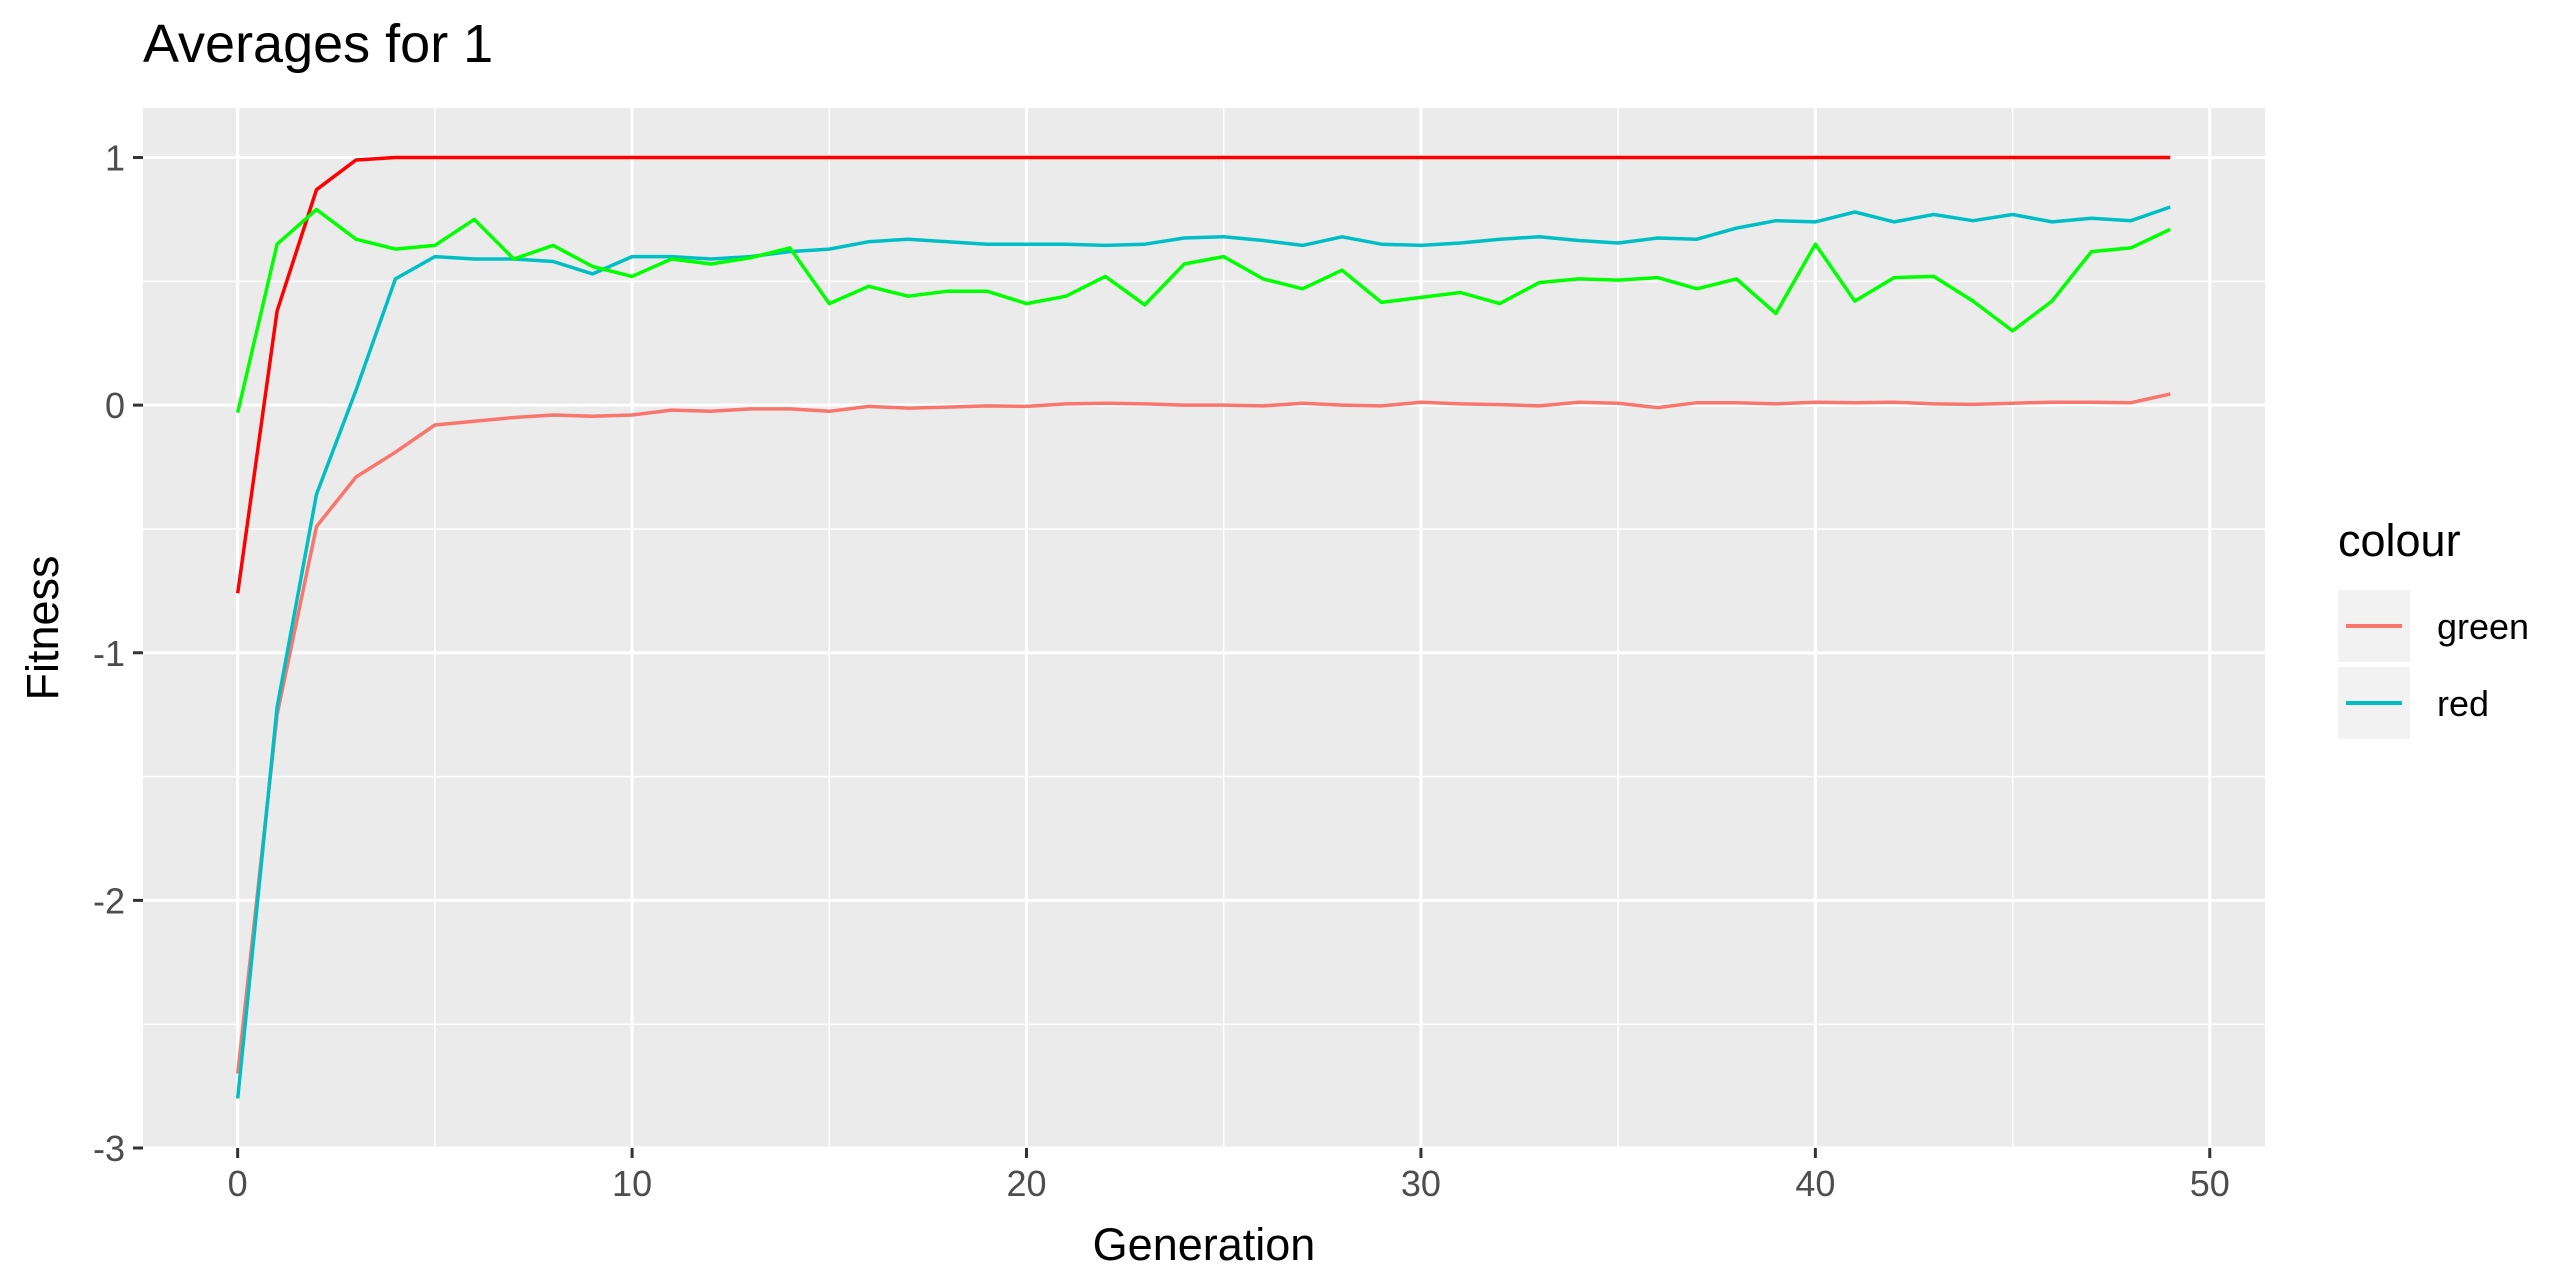 The width and height of the screenshot is (2560, 1280). Describe the element at coordinates (1815, 1183) in the screenshot. I see `x-tick-label: 40` at that location.